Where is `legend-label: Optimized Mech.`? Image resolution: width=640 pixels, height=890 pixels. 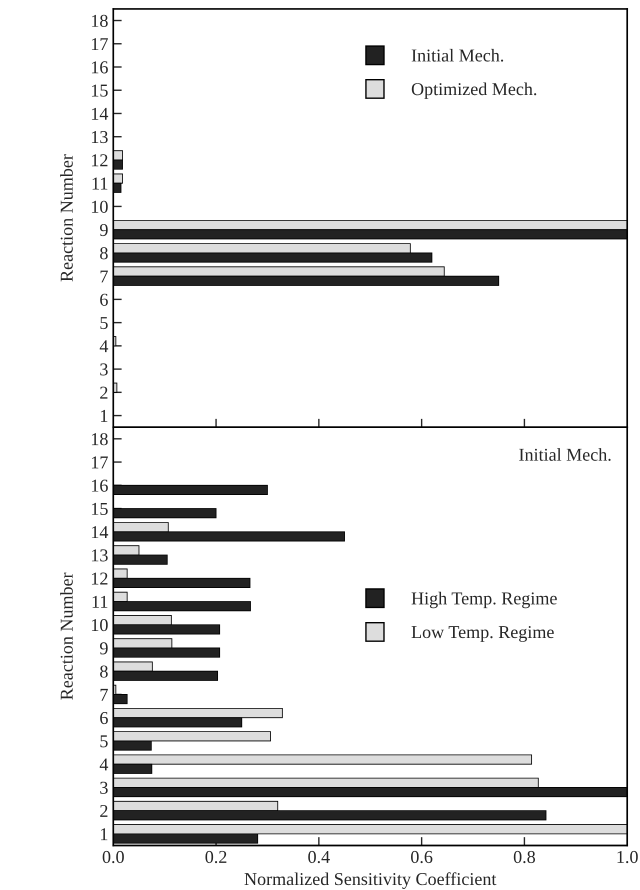
legend-label: Optimized Mech. is located at coordinates (474, 90).